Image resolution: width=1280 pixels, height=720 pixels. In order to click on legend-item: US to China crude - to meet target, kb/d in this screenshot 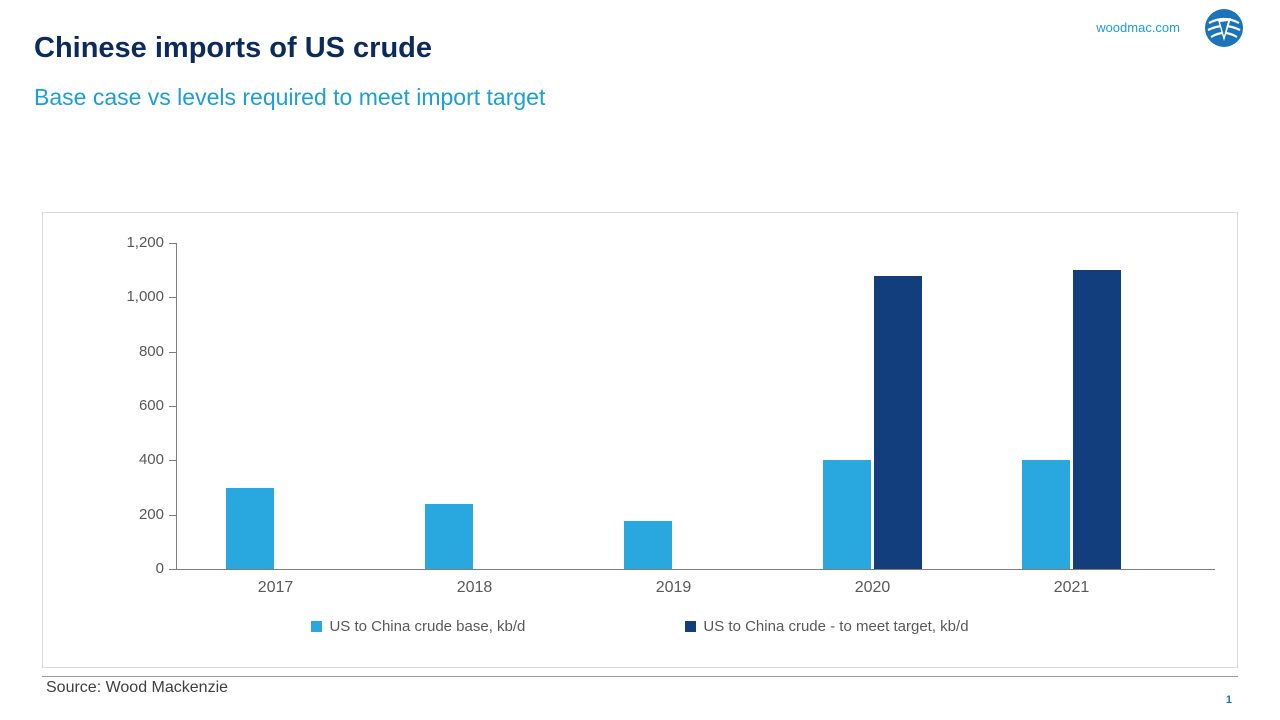, I will do `click(827, 626)`.